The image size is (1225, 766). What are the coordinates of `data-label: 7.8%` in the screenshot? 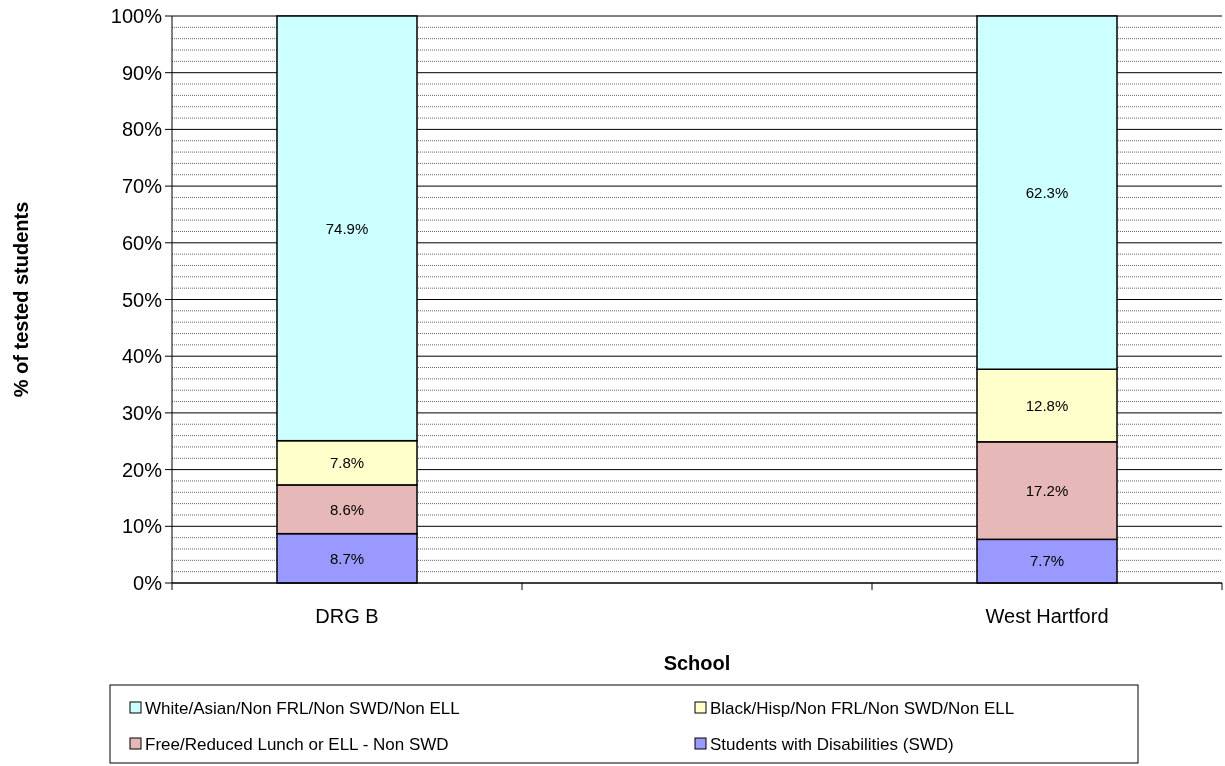 It's located at (347, 463).